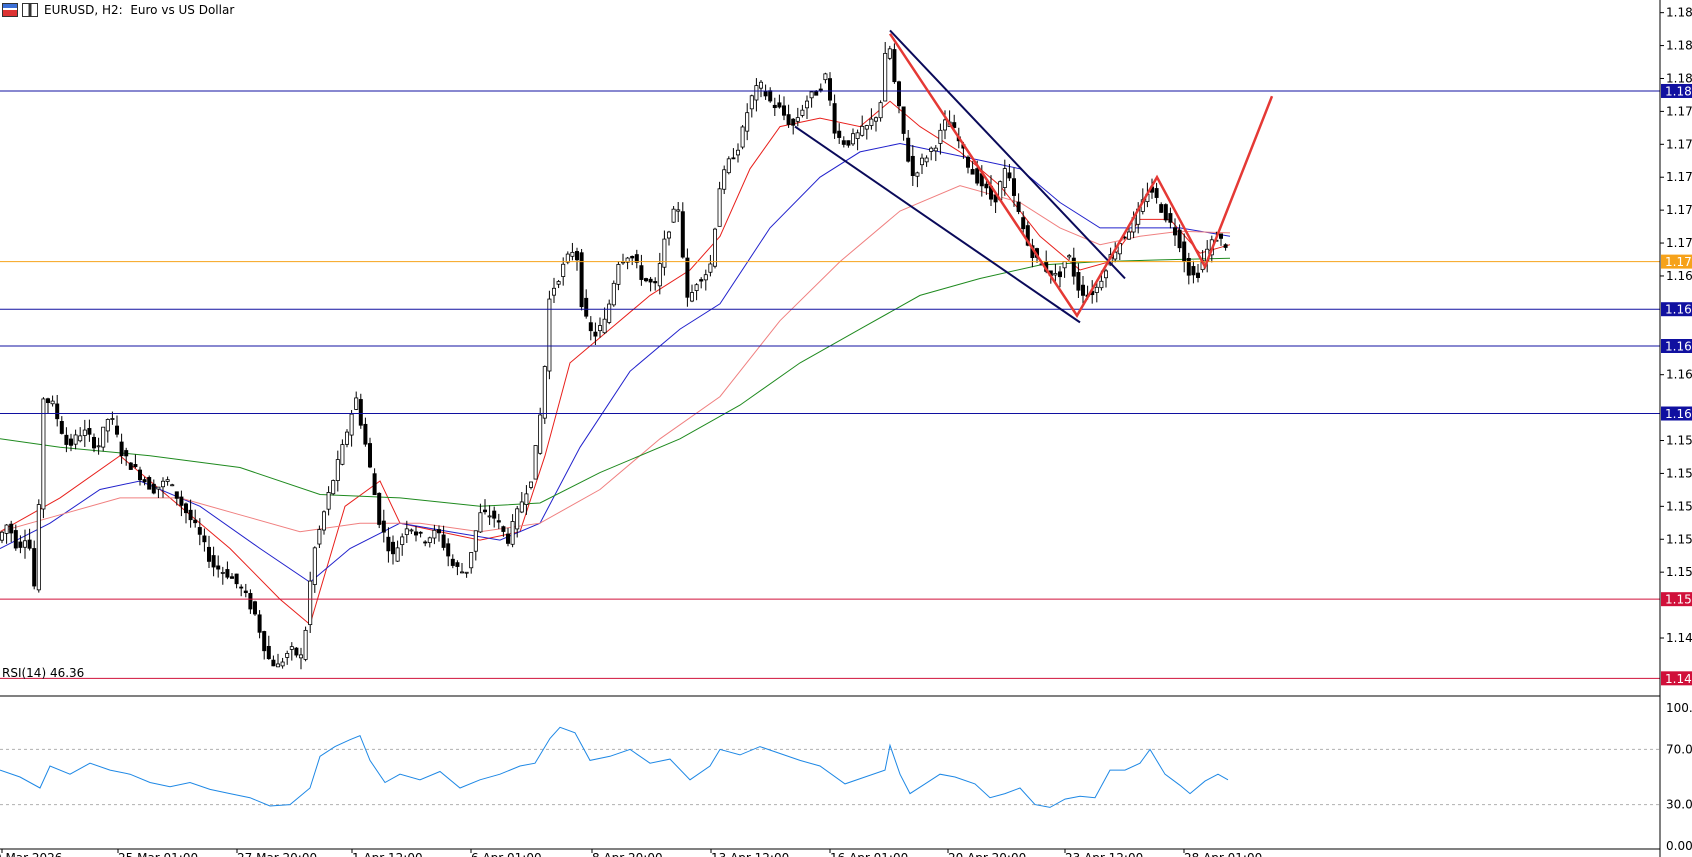 Image resolution: width=1692 pixels, height=857 pixels. Describe the element at coordinates (1678, 600) in the screenshot. I see `level-tag-label: 1.15000` at that location.